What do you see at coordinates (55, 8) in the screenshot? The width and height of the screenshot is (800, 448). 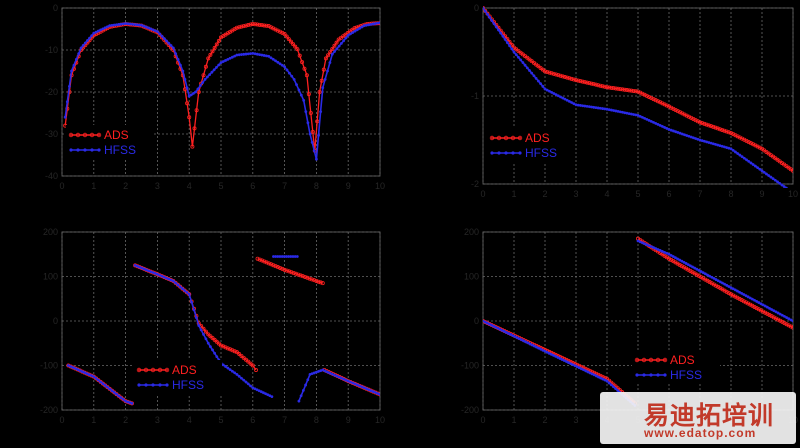 I see `tick-label-y: 0` at bounding box center [55, 8].